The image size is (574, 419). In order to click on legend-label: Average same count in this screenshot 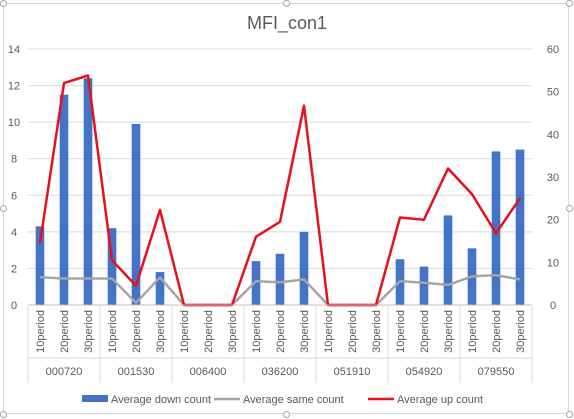, I will do `click(293, 400)`.